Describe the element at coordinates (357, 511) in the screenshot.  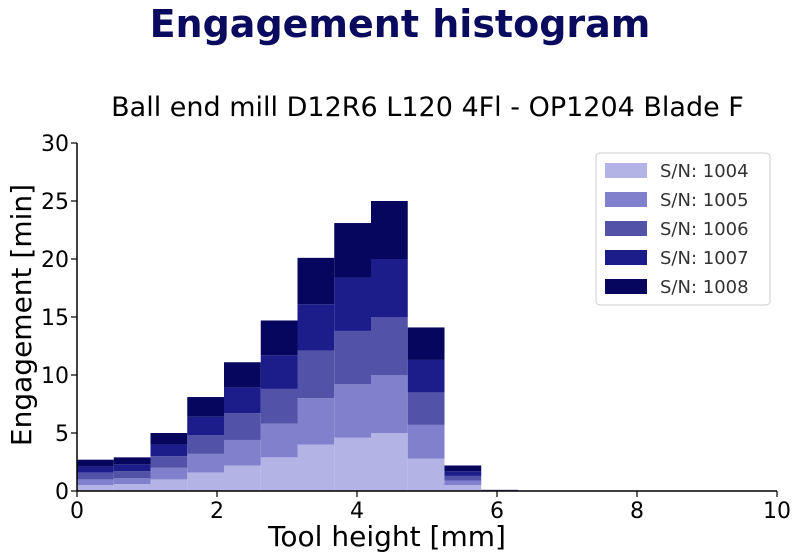
I see `x-tick-label: 4` at that location.